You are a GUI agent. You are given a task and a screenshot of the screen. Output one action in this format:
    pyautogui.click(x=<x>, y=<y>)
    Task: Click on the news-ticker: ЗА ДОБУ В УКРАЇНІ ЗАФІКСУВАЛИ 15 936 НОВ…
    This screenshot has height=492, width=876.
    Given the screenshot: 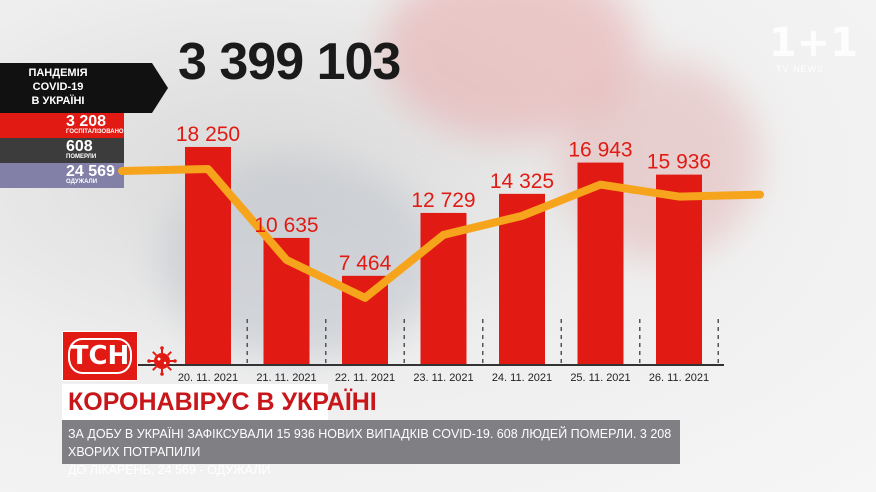 What is the action you would take?
    pyautogui.click(x=371, y=448)
    